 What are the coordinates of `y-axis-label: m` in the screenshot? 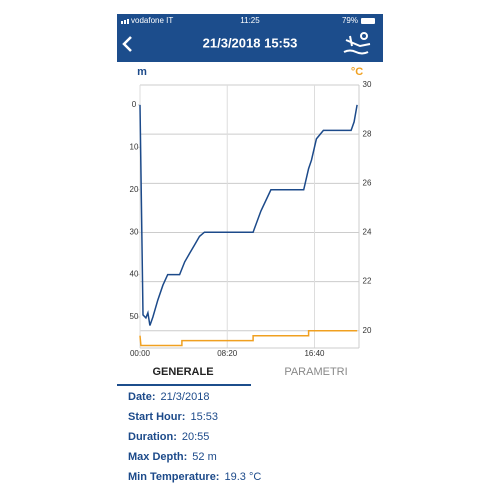 It's located at (142, 72).